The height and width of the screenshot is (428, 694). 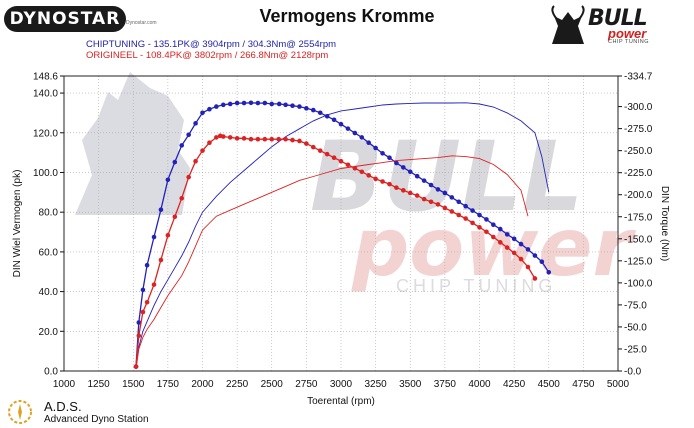 What do you see at coordinates (49, 213) in the screenshot?
I see `y-tick-label: 80.0` at bounding box center [49, 213].